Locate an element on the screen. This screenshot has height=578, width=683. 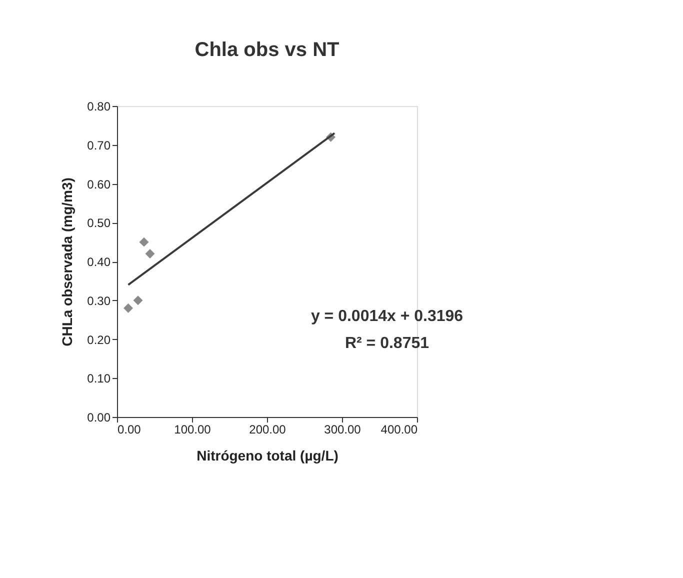
y-tick-label: 0.40 is located at coordinates (99, 262).